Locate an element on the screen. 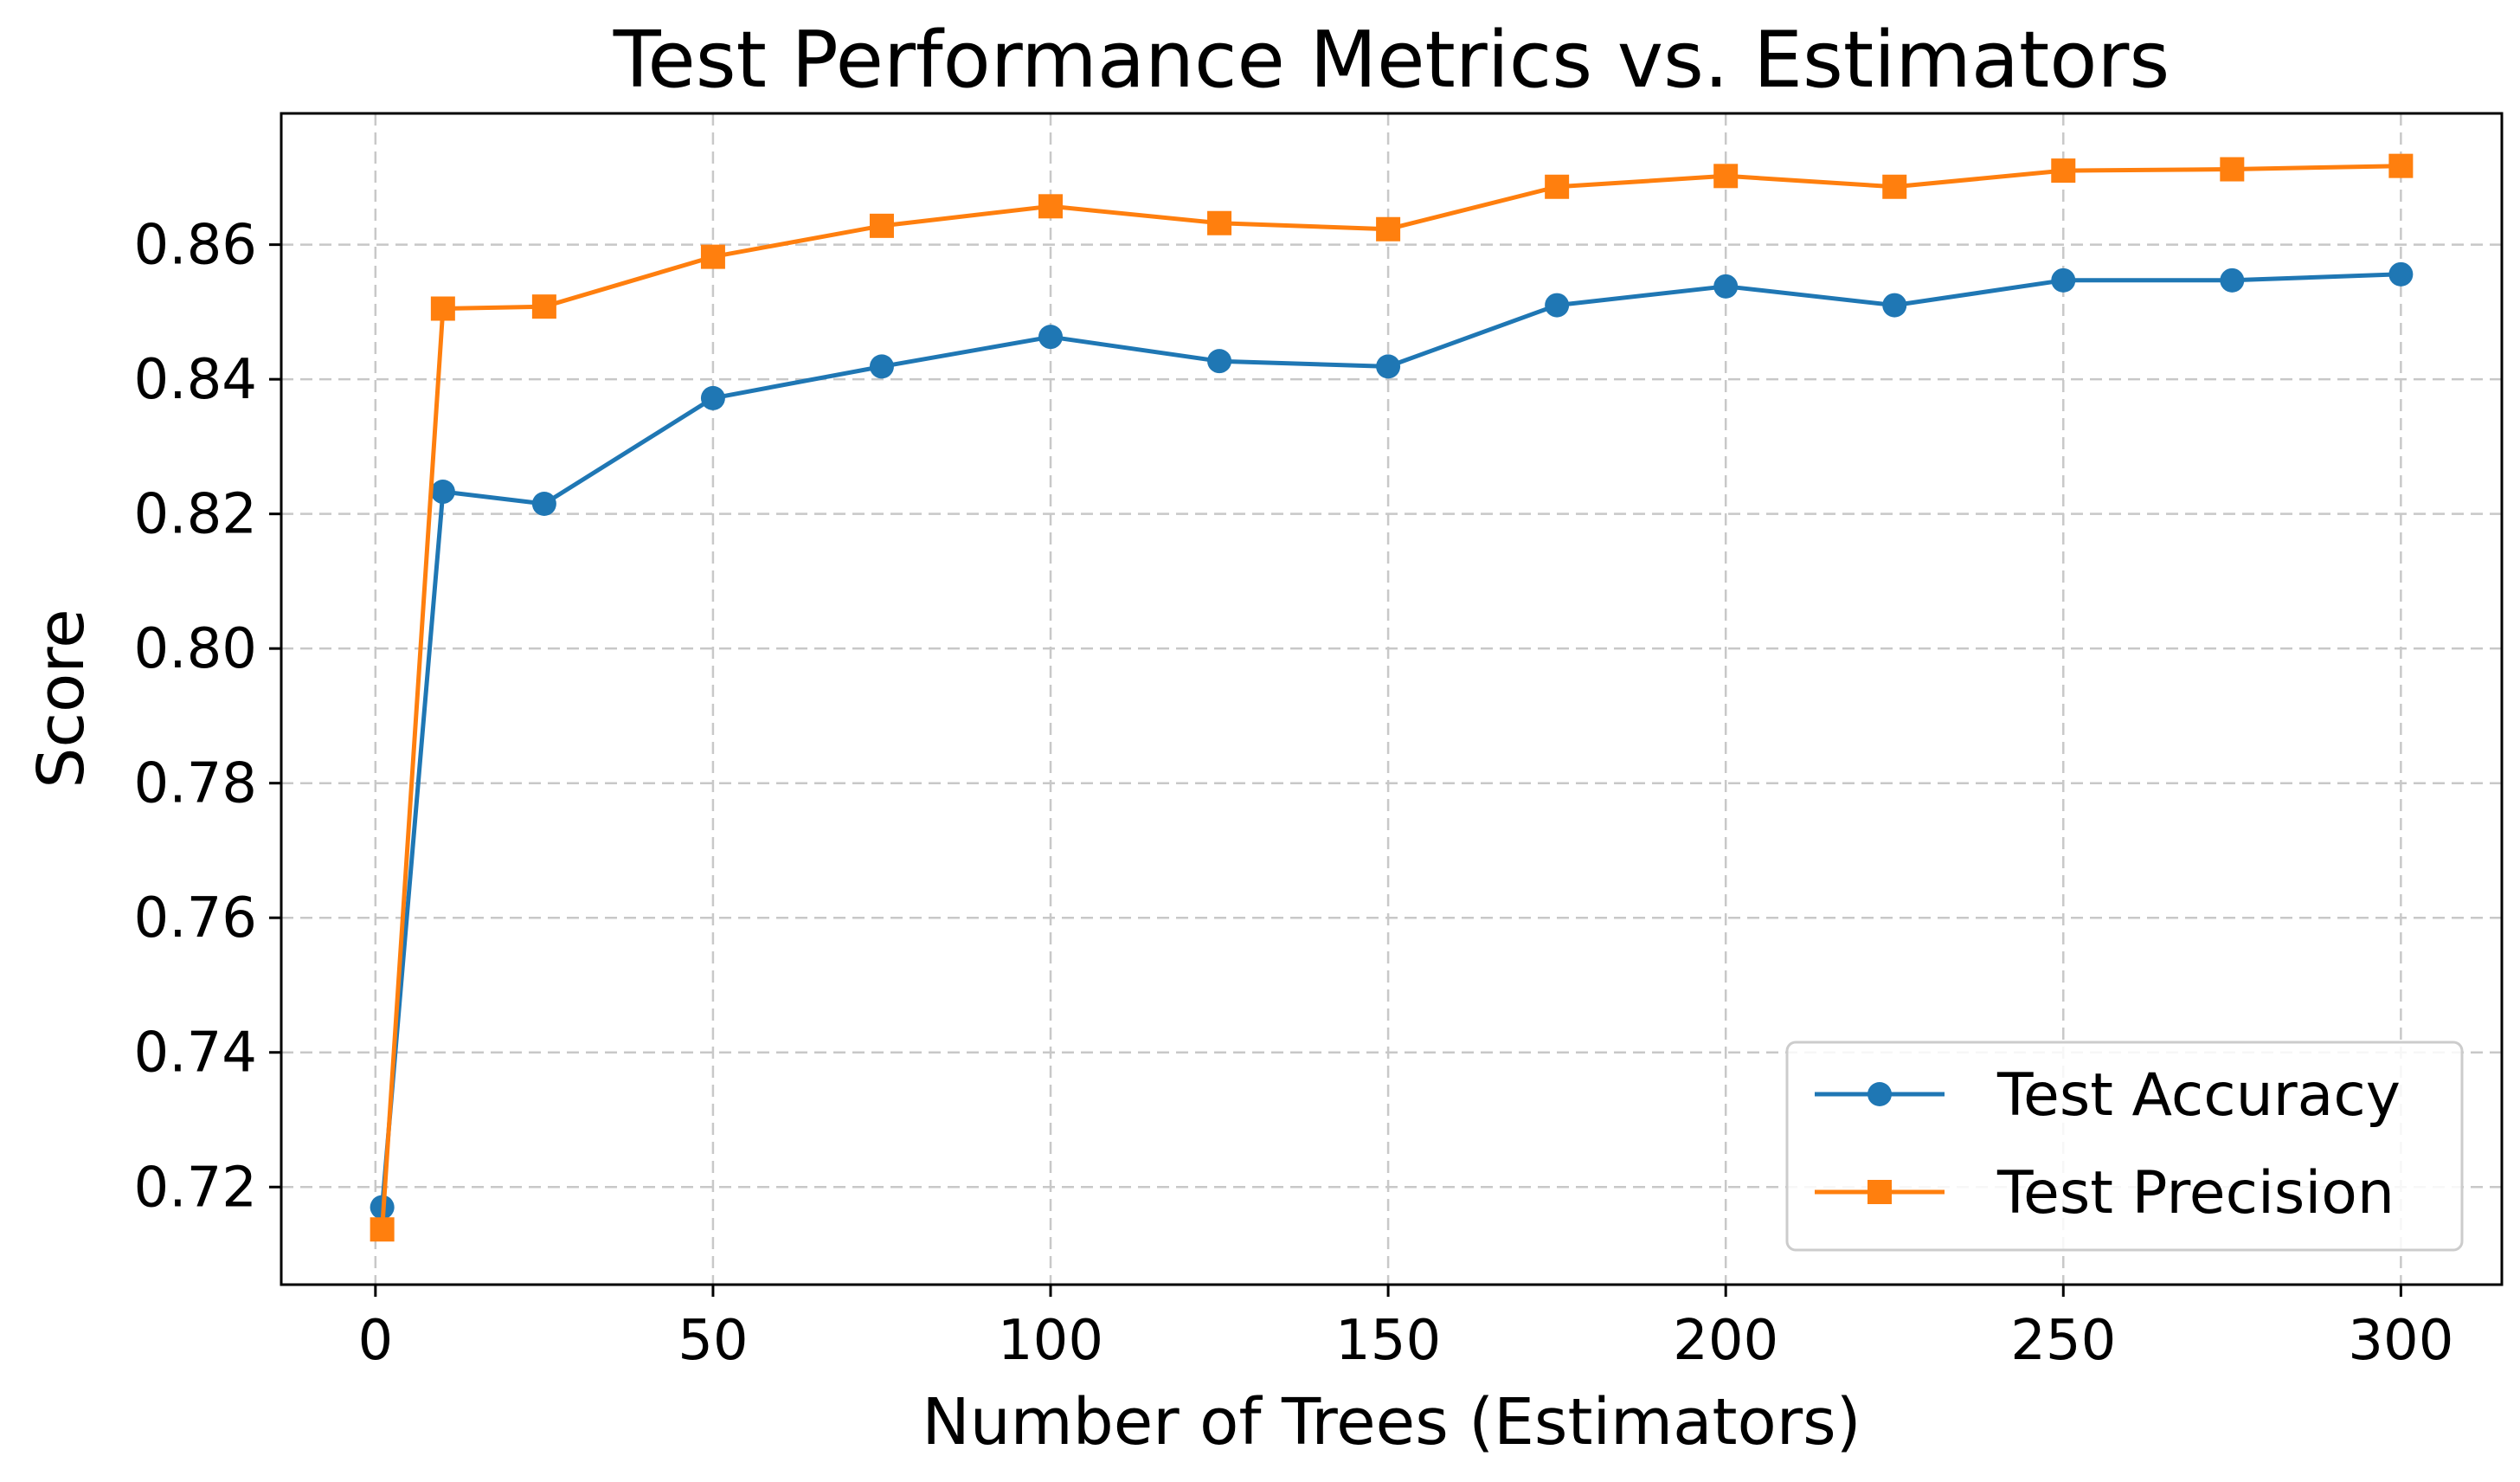  x-tick-label: 250 is located at coordinates (2063, 1341).